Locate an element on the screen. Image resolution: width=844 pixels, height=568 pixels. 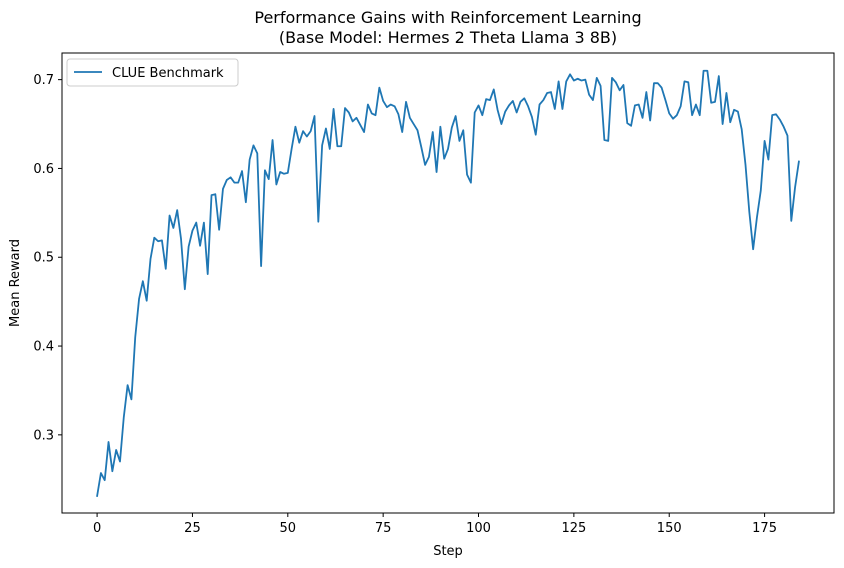
x-axis-label: Step is located at coordinates (448, 551).